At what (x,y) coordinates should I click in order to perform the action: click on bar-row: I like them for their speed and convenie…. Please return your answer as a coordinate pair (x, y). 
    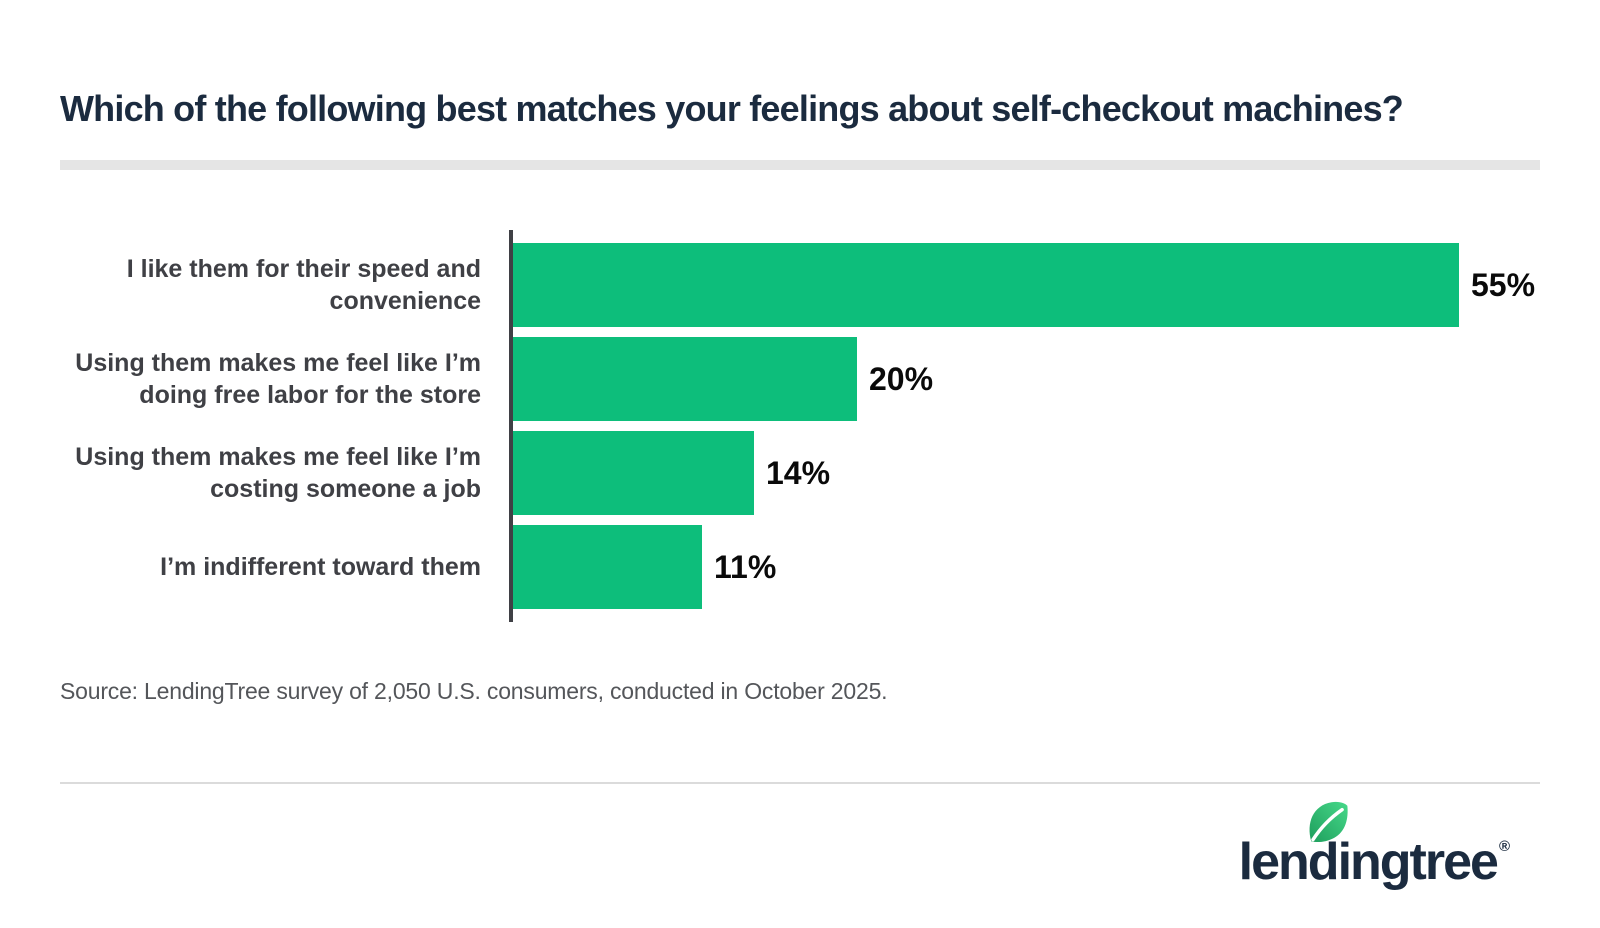
    Looking at the image, I should click on (800, 285).